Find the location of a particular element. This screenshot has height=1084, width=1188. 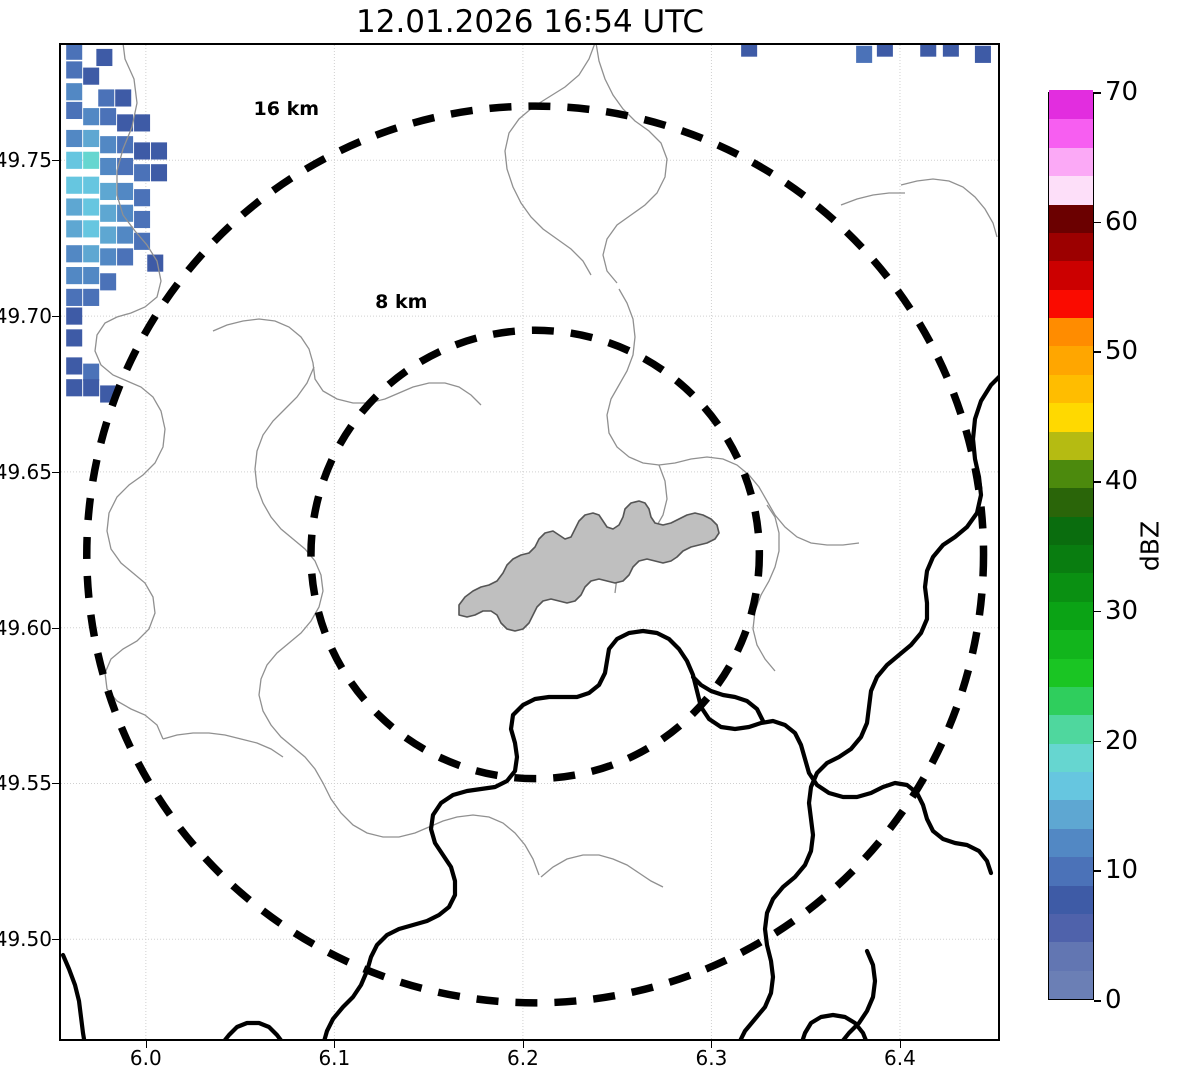

colorbar-tick-label: 0 is located at coordinates (1113, 1000).